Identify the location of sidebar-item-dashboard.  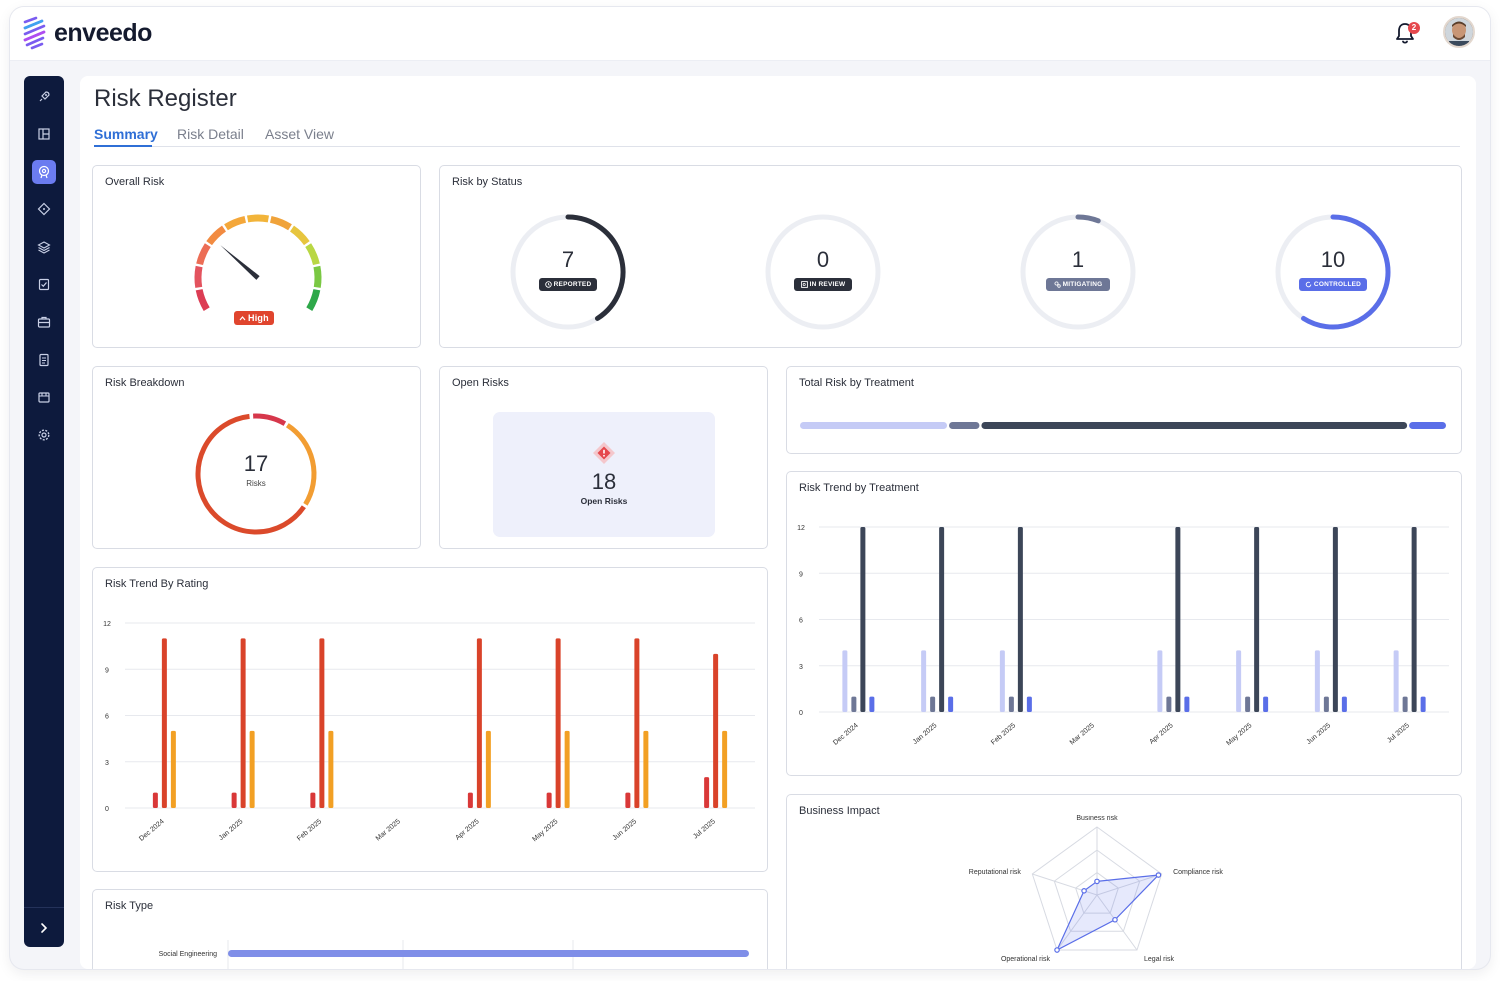
(44, 134).